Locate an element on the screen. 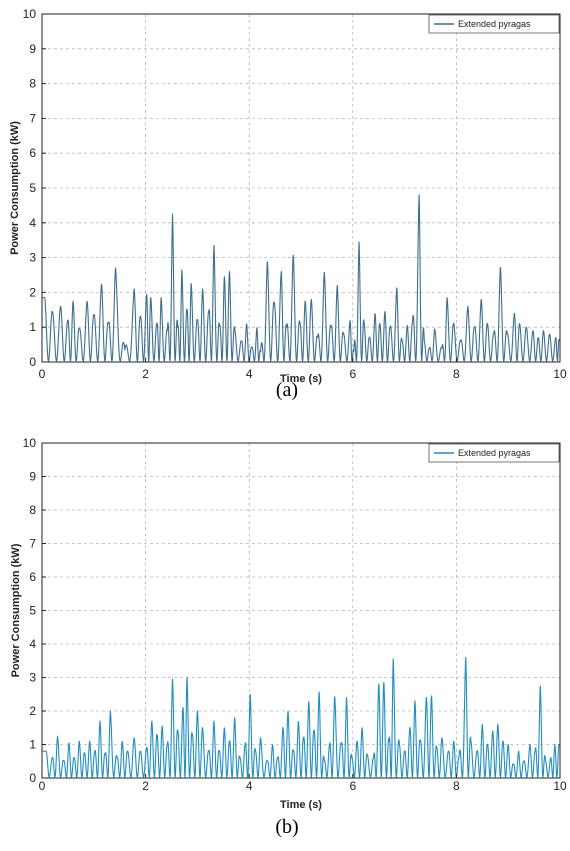 This screenshot has width=570, height=851. panel-caption: (a) is located at coordinates (287, 390).